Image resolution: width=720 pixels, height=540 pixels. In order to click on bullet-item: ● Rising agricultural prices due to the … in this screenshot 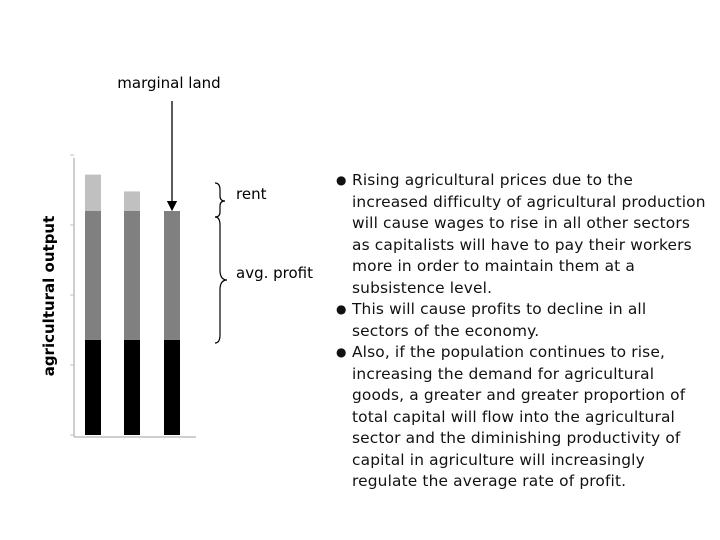, I will do `click(522, 234)`.